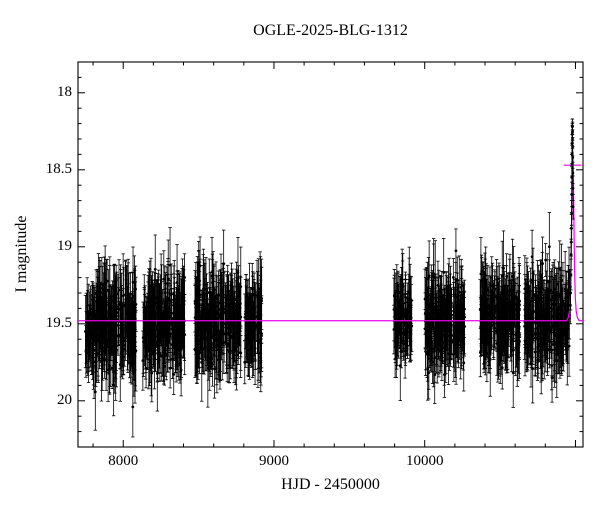 This screenshot has height=512, width=600. What do you see at coordinates (58, 322) in the screenshot?
I see `y-tick-label: 19.5` at bounding box center [58, 322].